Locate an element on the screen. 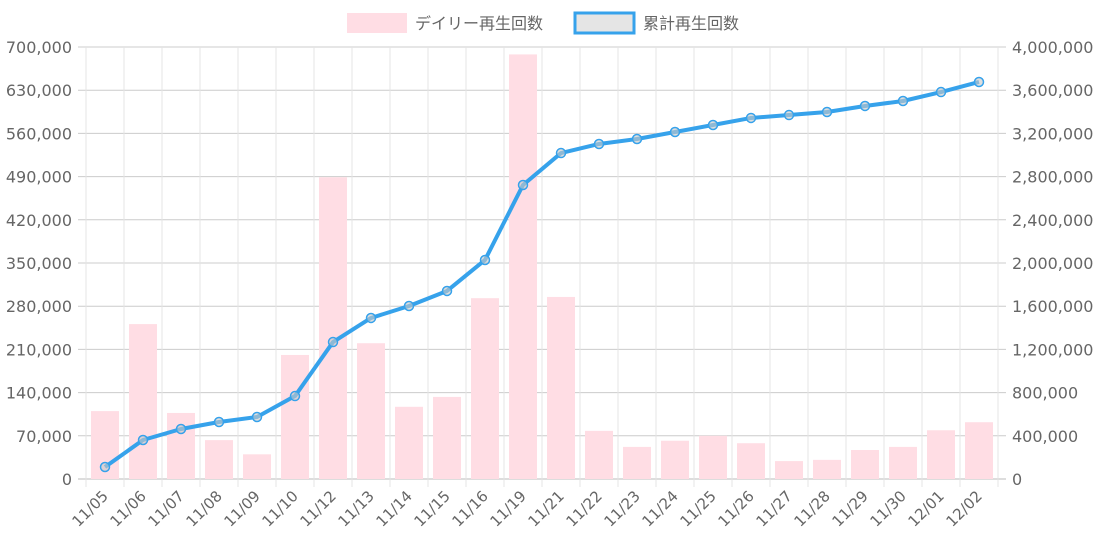  x-tick-label: 11/30 is located at coordinates (888, 508).